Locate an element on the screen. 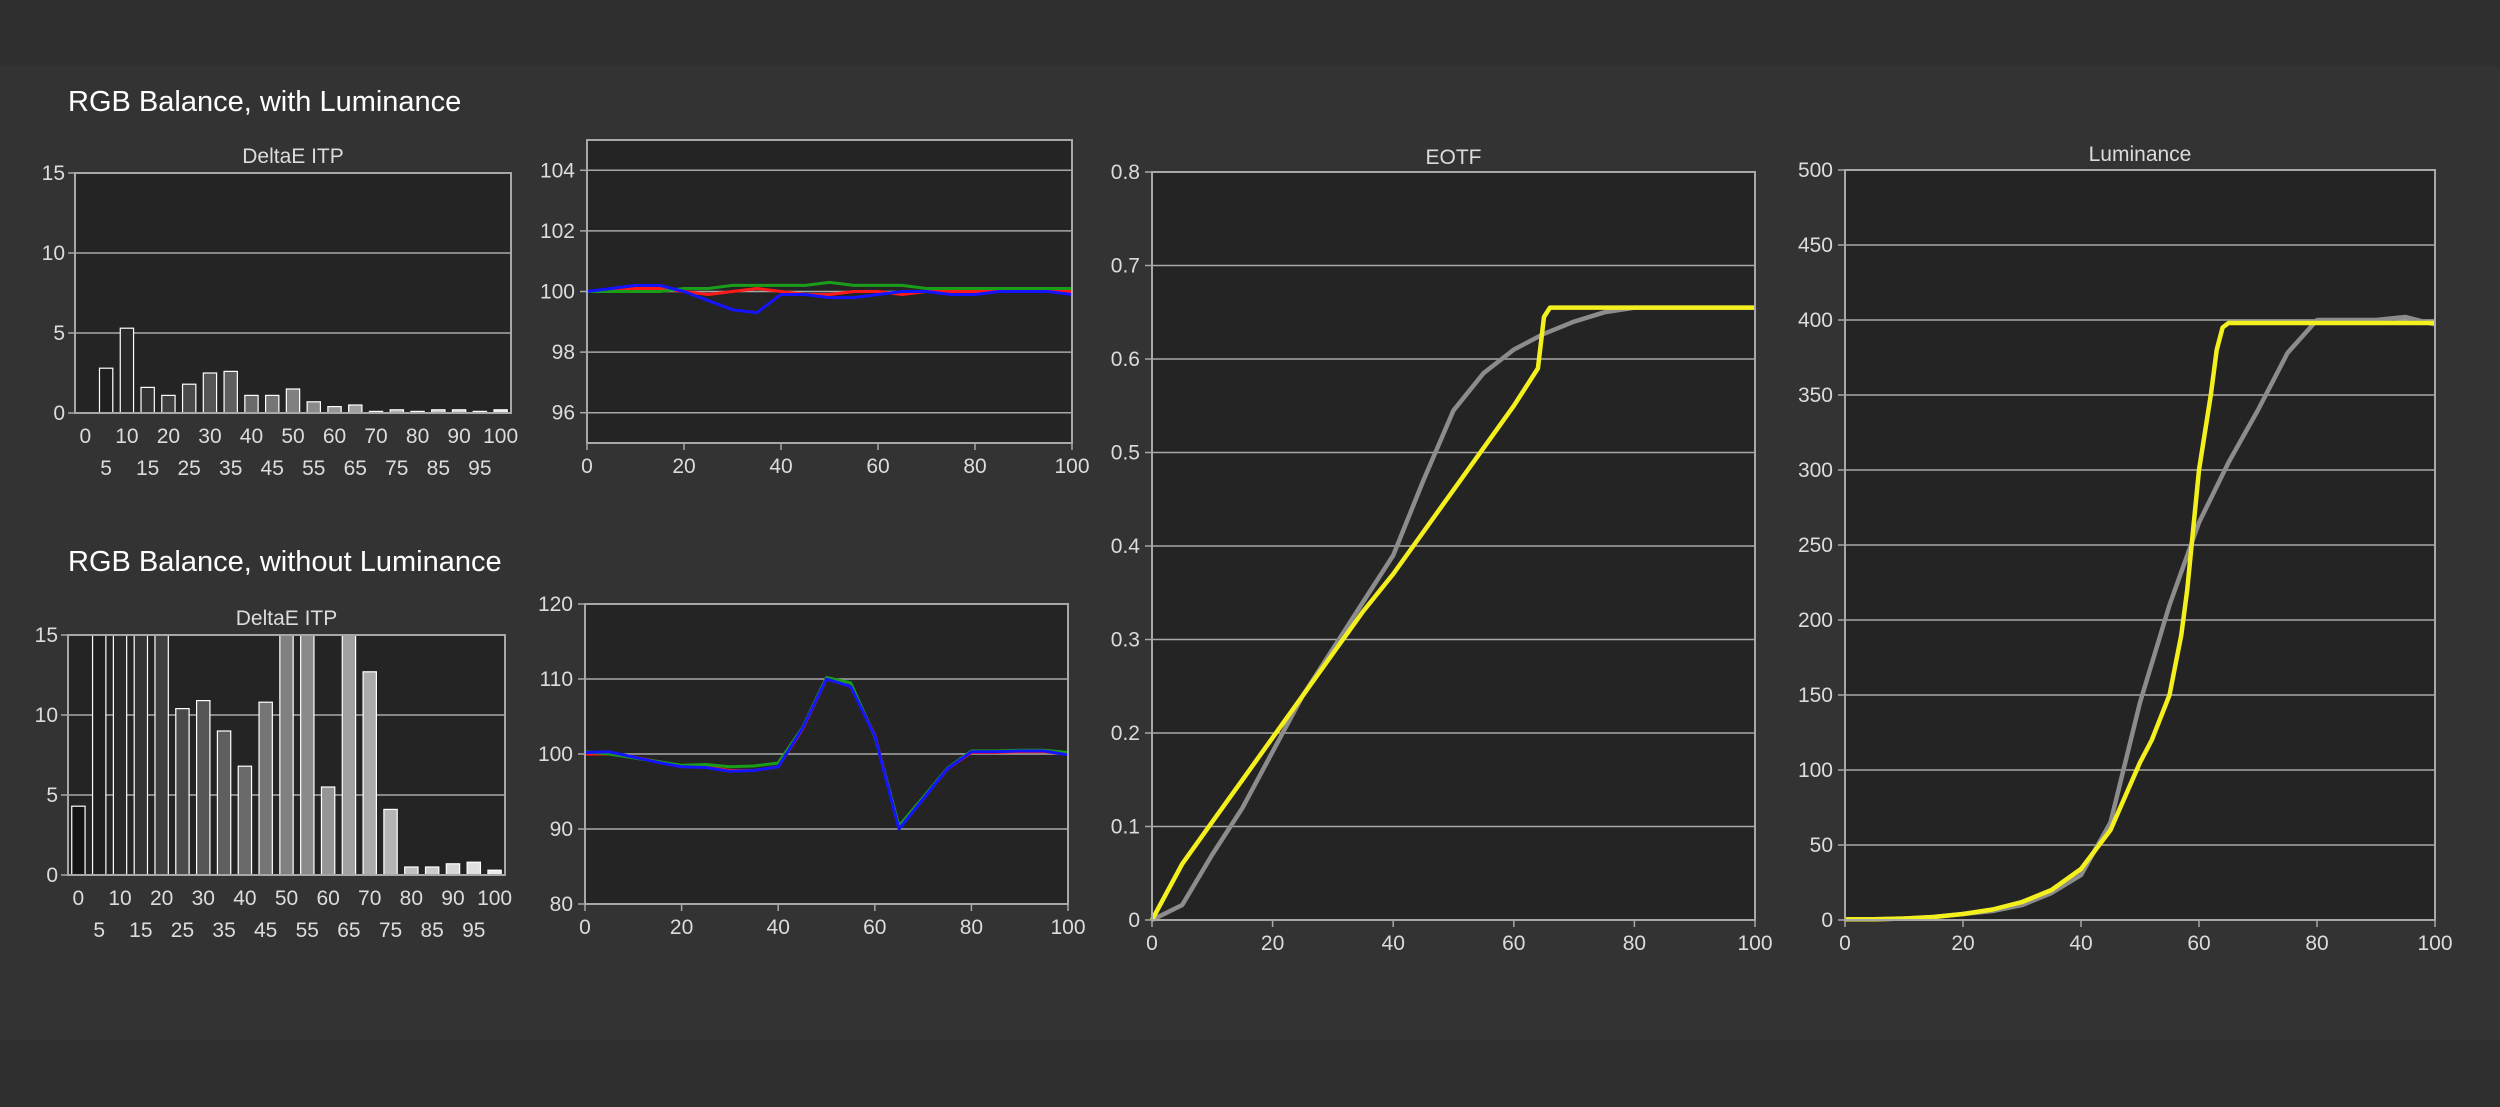 Image resolution: width=2500 pixels, height=1107 pixels. rgb-bottom-xtick-label: 20 is located at coordinates (681, 927).